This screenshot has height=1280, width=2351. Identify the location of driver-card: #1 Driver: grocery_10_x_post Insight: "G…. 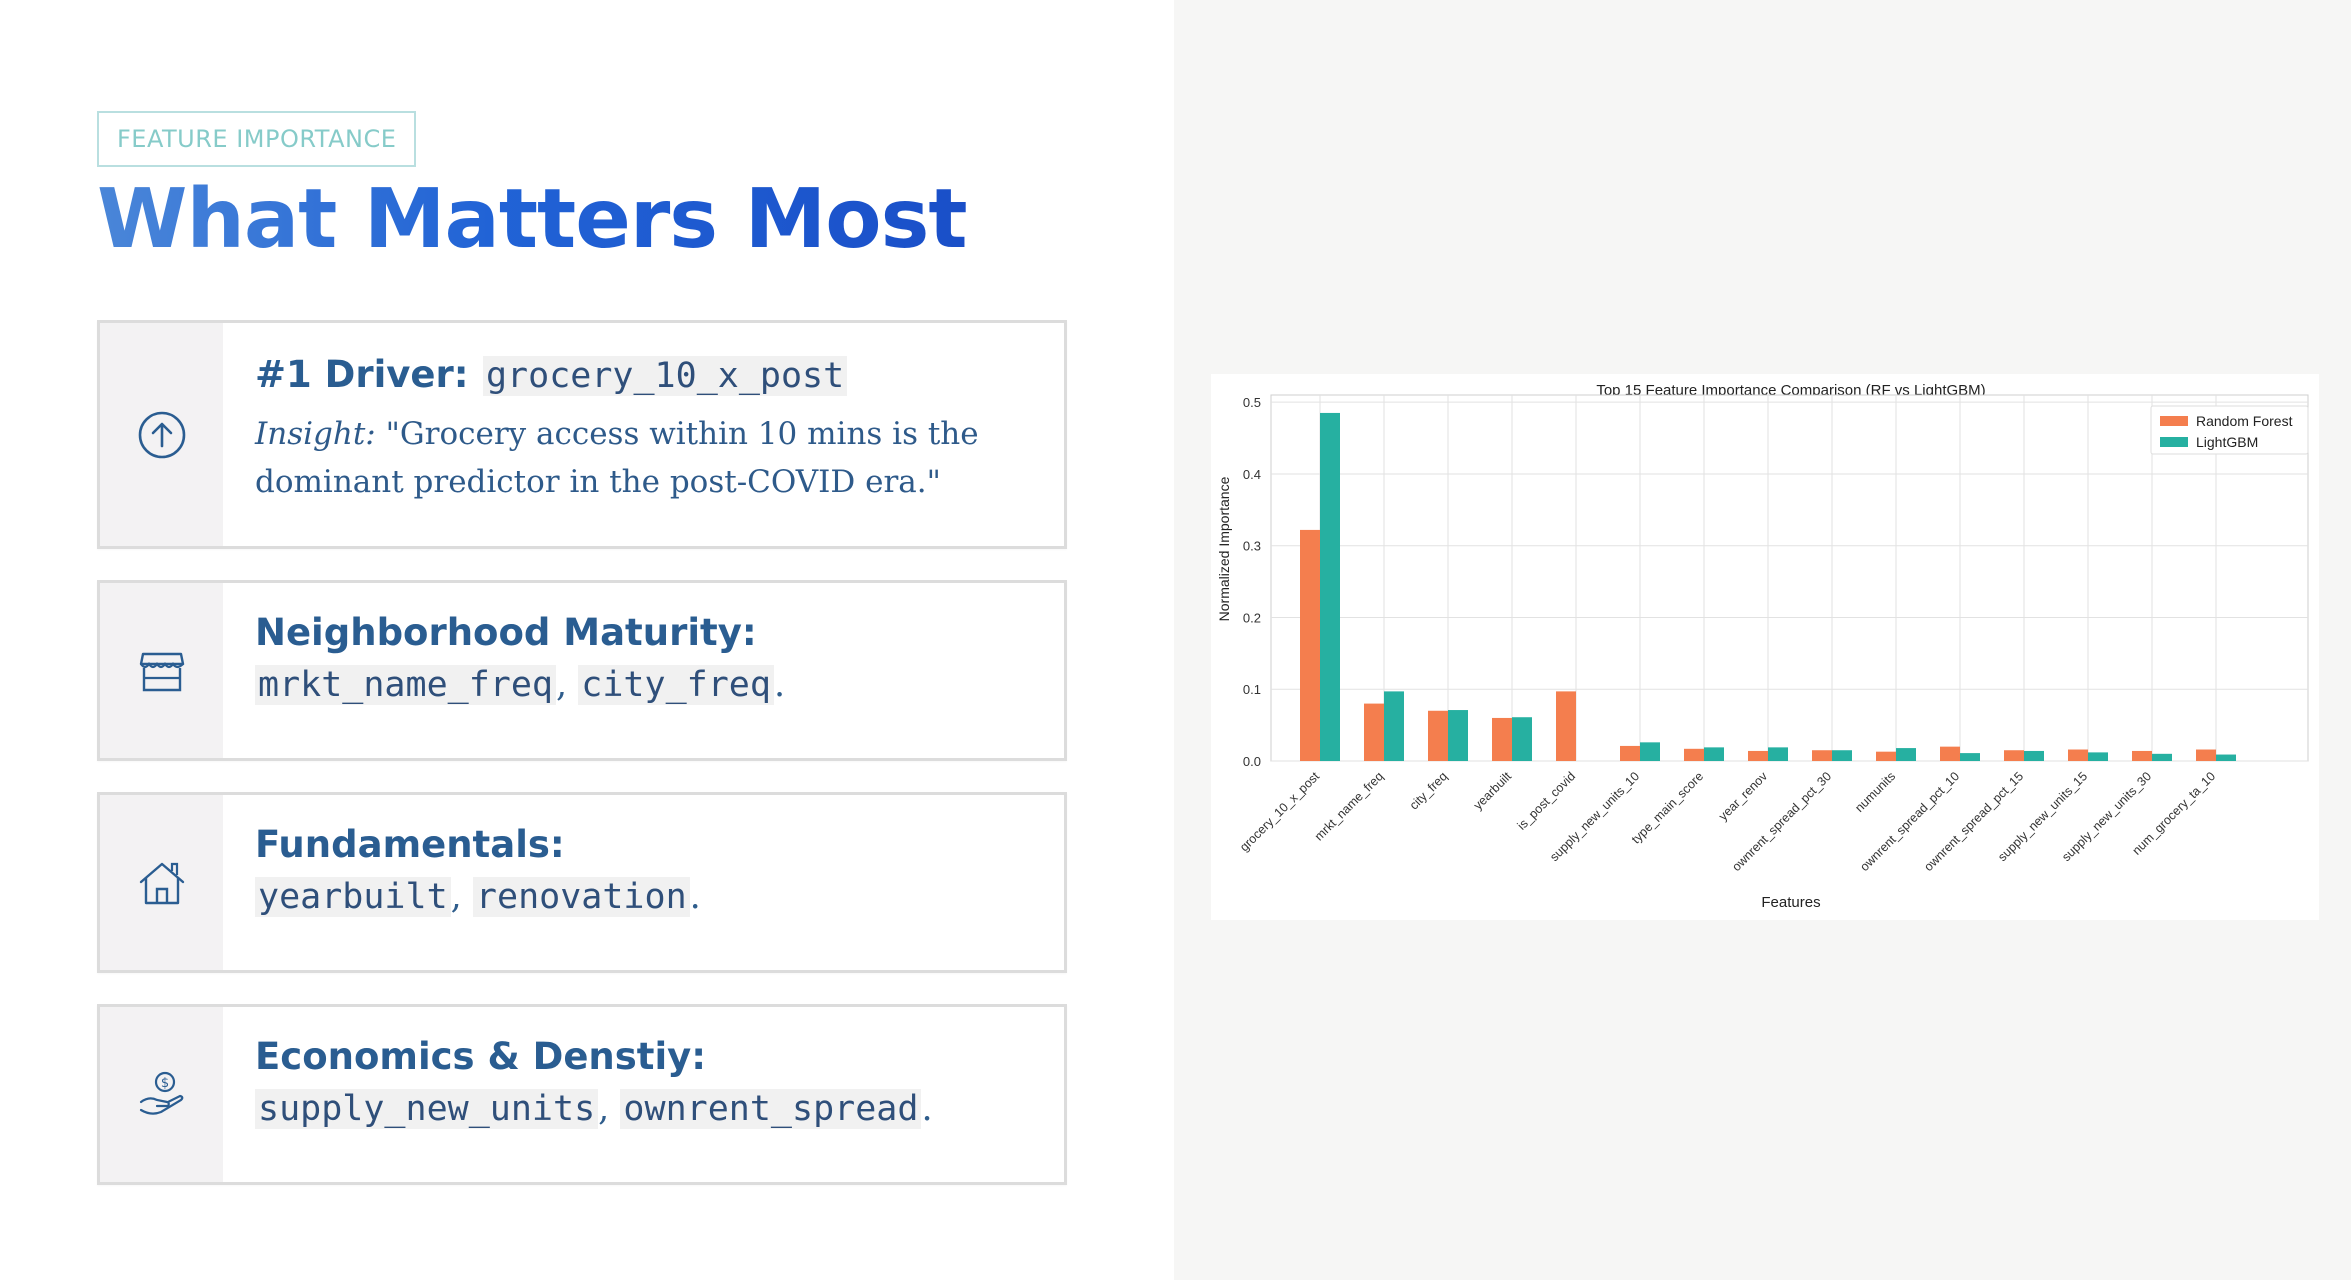
(582, 434).